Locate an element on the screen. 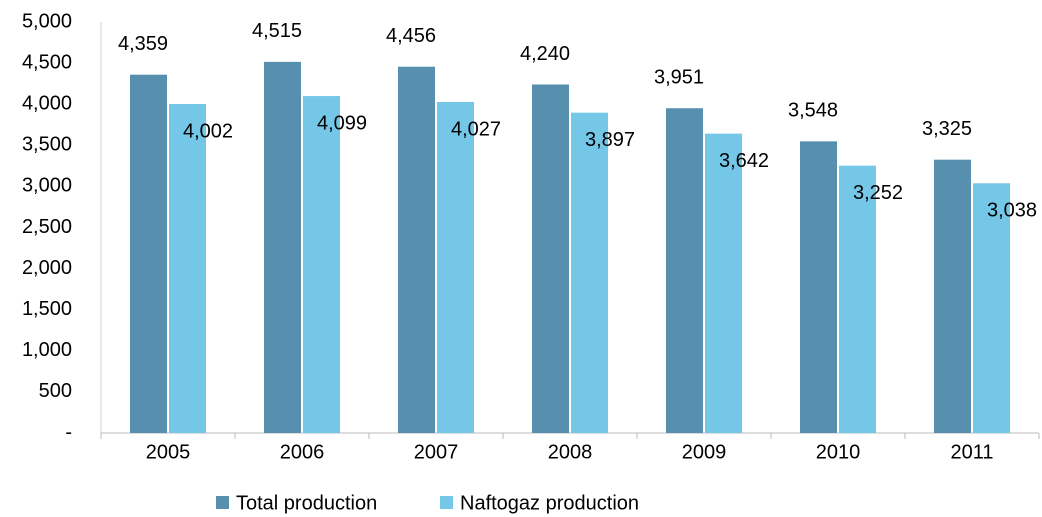 The image size is (1042, 517). x-tick-label: 2008 is located at coordinates (570, 452).